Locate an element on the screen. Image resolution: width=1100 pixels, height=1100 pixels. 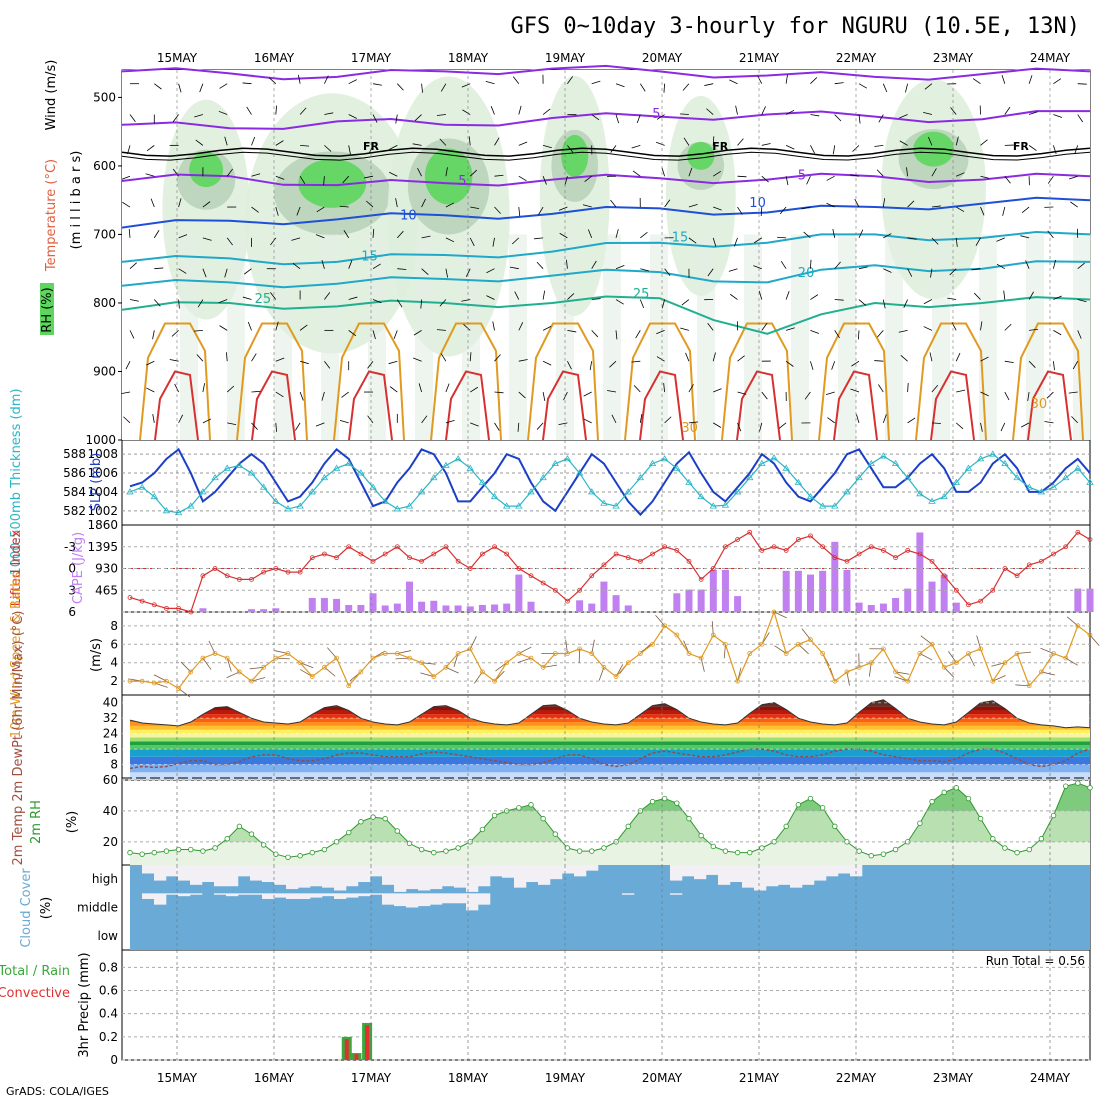
isotherm-label: 5 is located at coordinates (656, 114).